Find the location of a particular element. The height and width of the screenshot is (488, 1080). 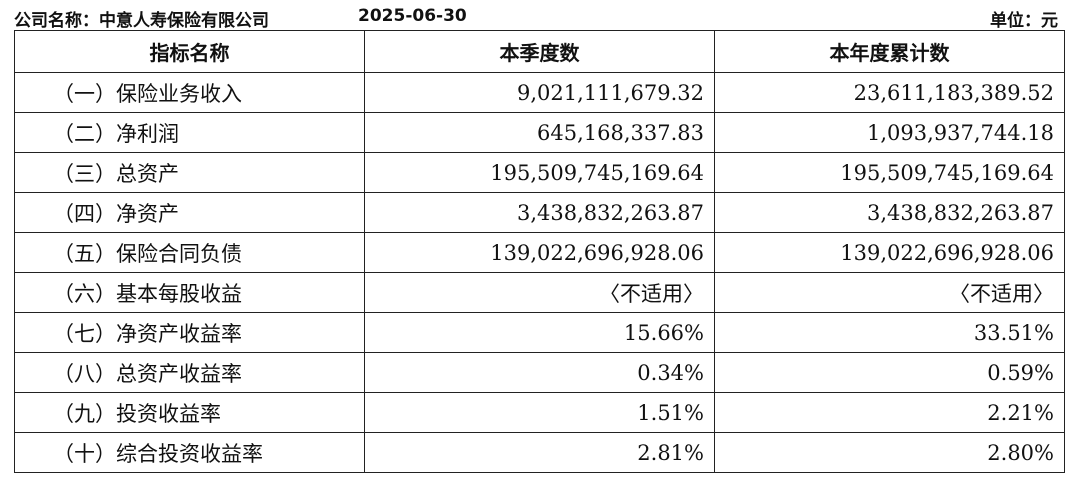

column-header-quarter: 本季度数 is located at coordinates (539, 51).